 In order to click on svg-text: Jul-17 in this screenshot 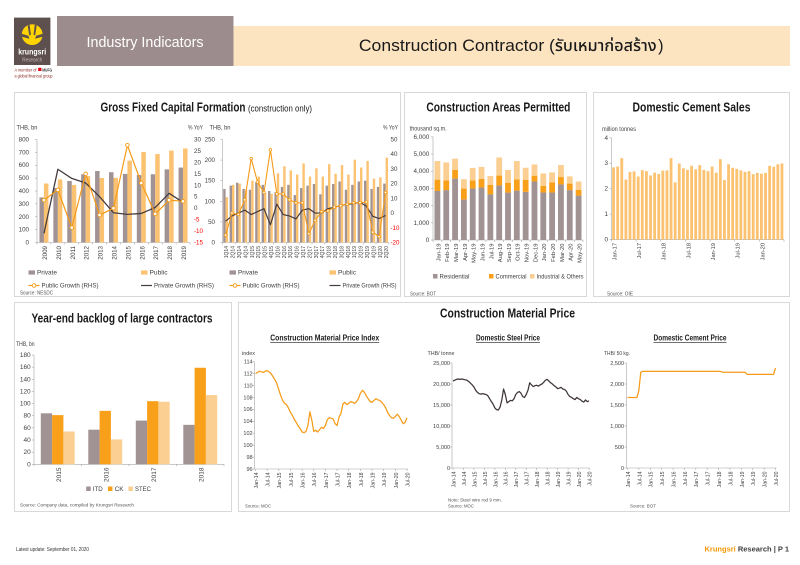, I will do `click(338, 479)`.